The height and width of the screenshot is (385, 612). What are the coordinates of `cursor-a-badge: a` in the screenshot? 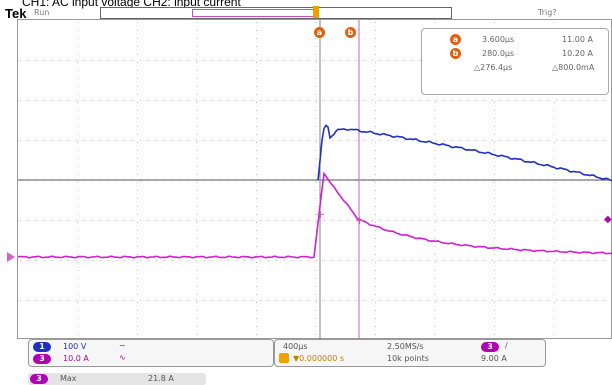 It's located at (455, 39).